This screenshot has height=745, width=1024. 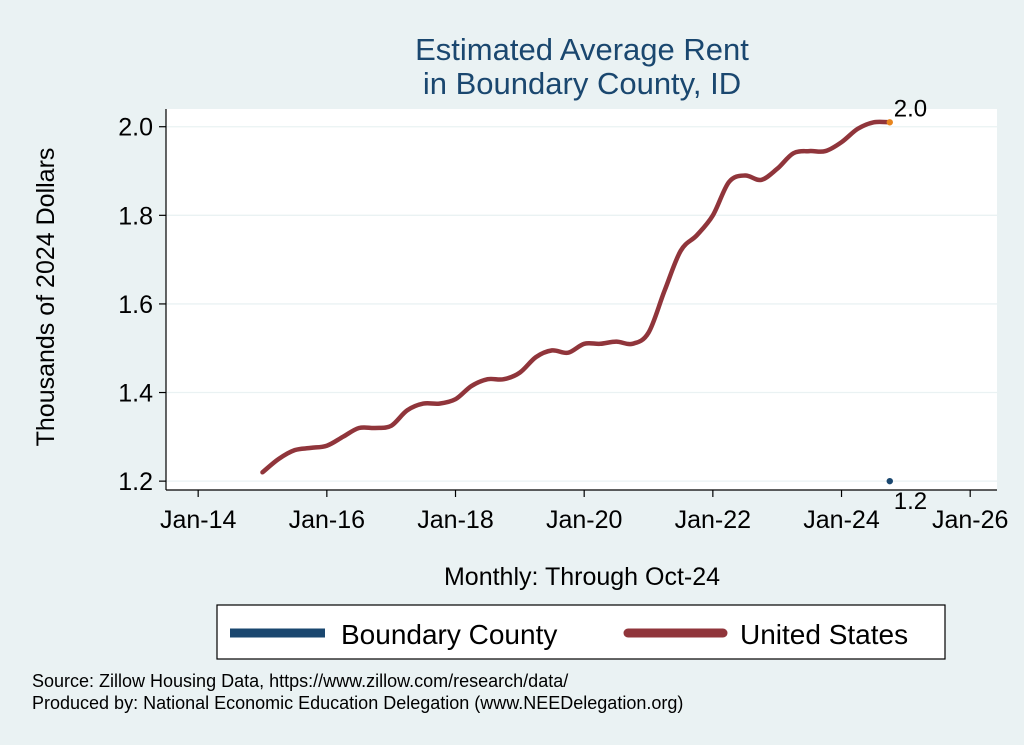 I want to click on legend-box, so click(x=581, y=632).